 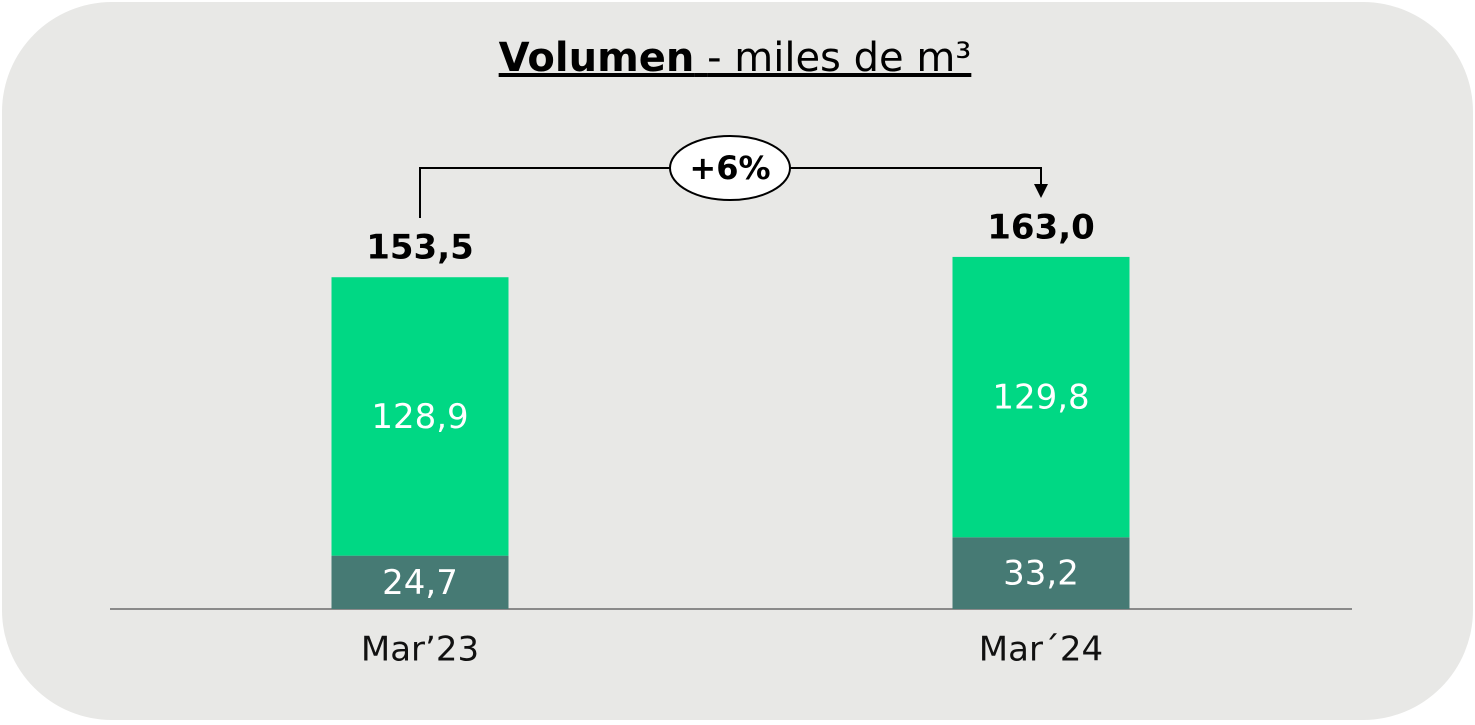 I want to click on segment-label: 24,7, so click(x=420, y=583).